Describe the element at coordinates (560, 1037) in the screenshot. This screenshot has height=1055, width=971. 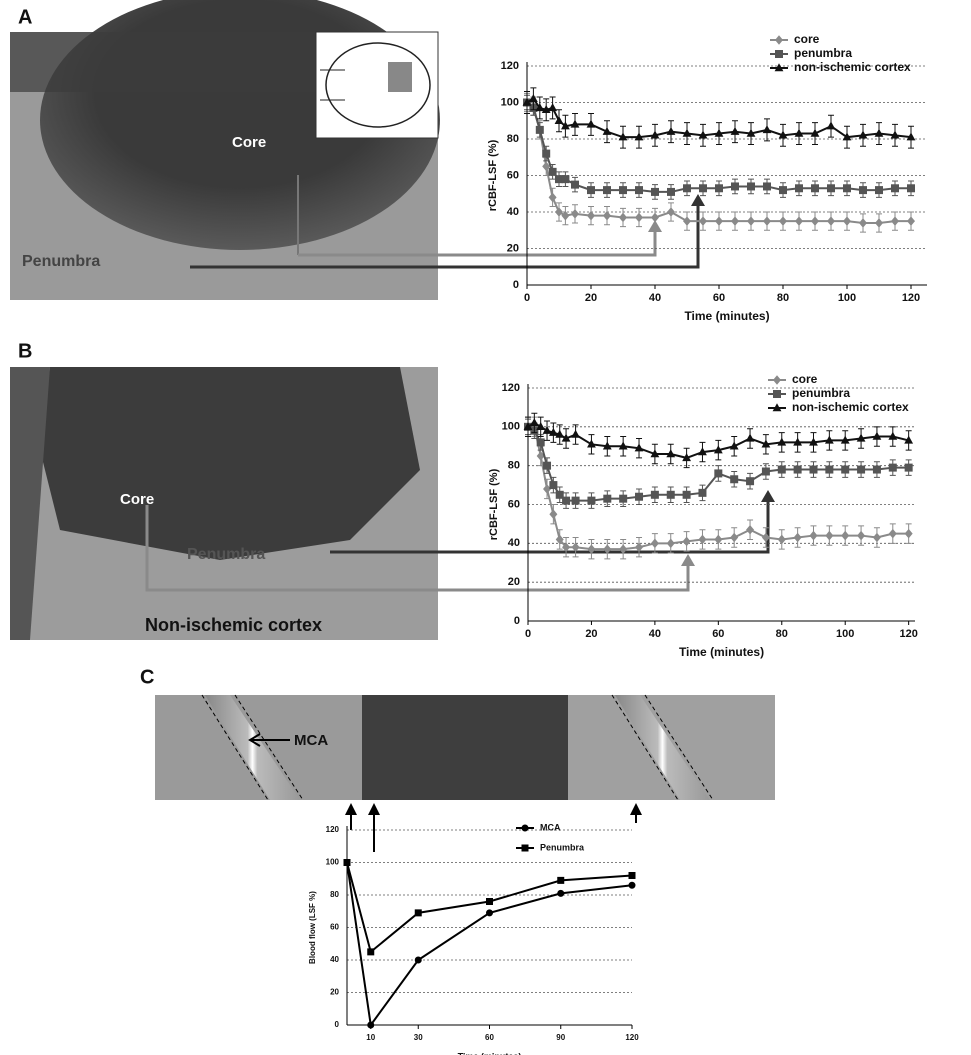
I see `x-tick-label: 90` at that location.